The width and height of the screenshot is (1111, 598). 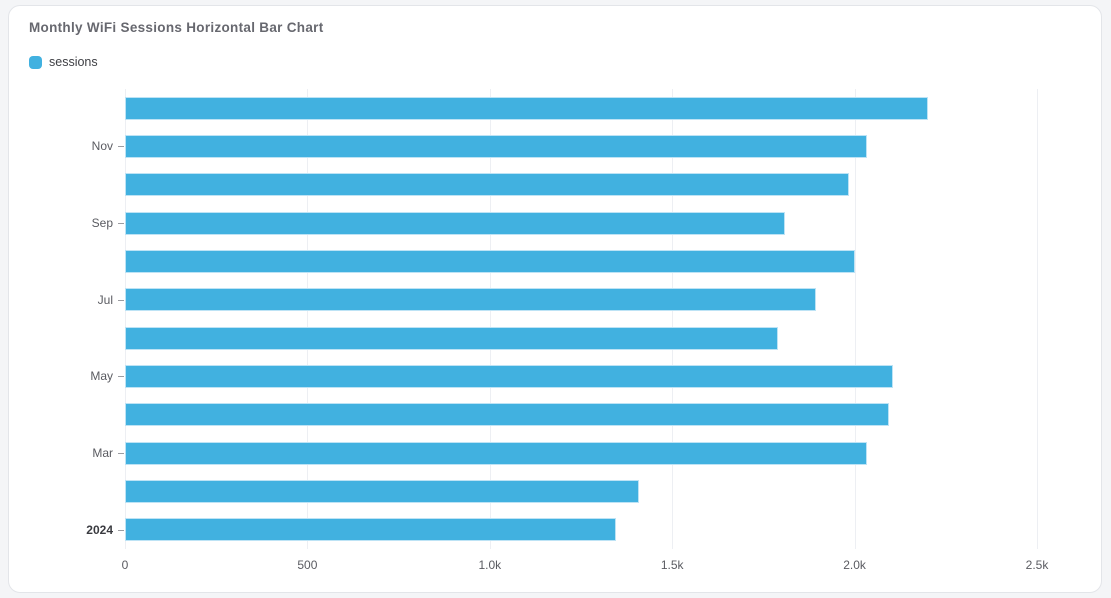 What do you see at coordinates (35, 62) in the screenshot?
I see `legend-swatch-icon` at bounding box center [35, 62].